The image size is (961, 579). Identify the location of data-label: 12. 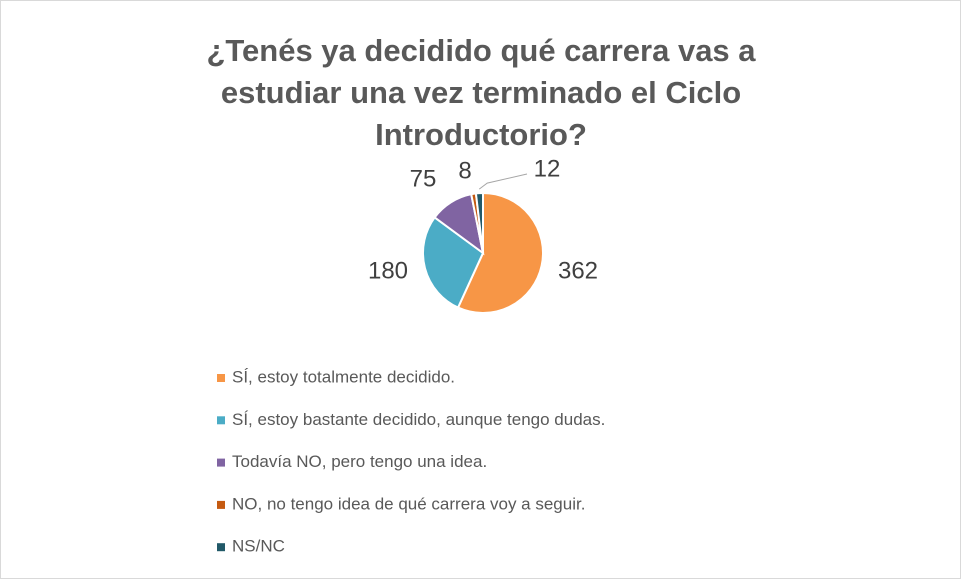
(547, 168).